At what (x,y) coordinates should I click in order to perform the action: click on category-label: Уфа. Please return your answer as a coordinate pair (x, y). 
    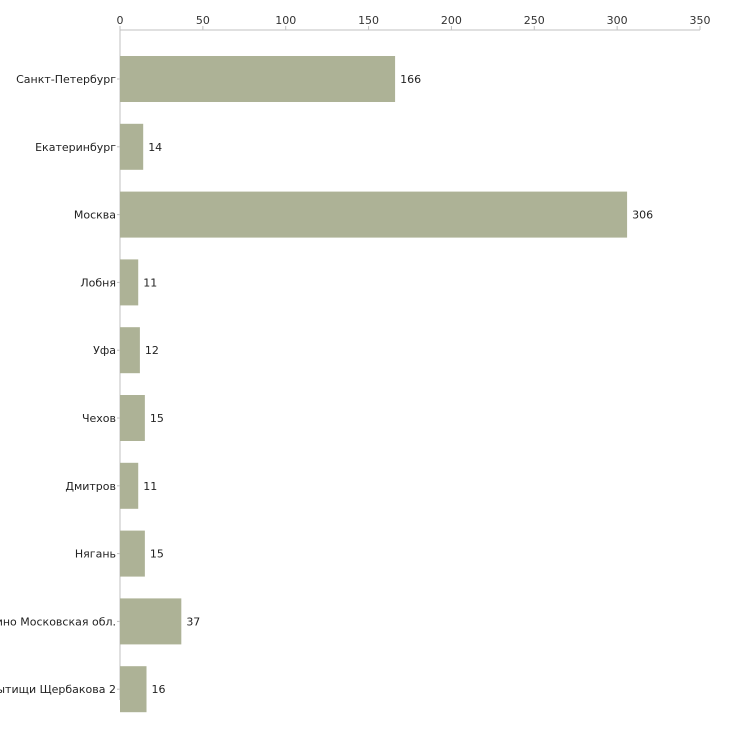
    Looking at the image, I should click on (104, 350).